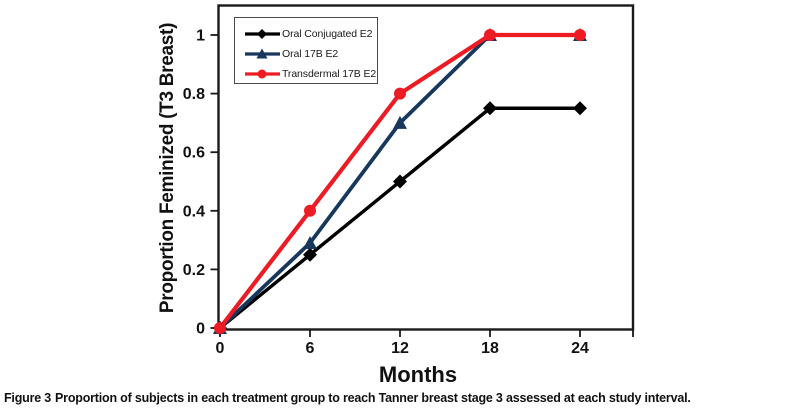 The width and height of the screenshot is (795, 414). Describe the element at coordinates (262, 53) in the screenshot. I see `legend-marker-triangle-icon` at that location.